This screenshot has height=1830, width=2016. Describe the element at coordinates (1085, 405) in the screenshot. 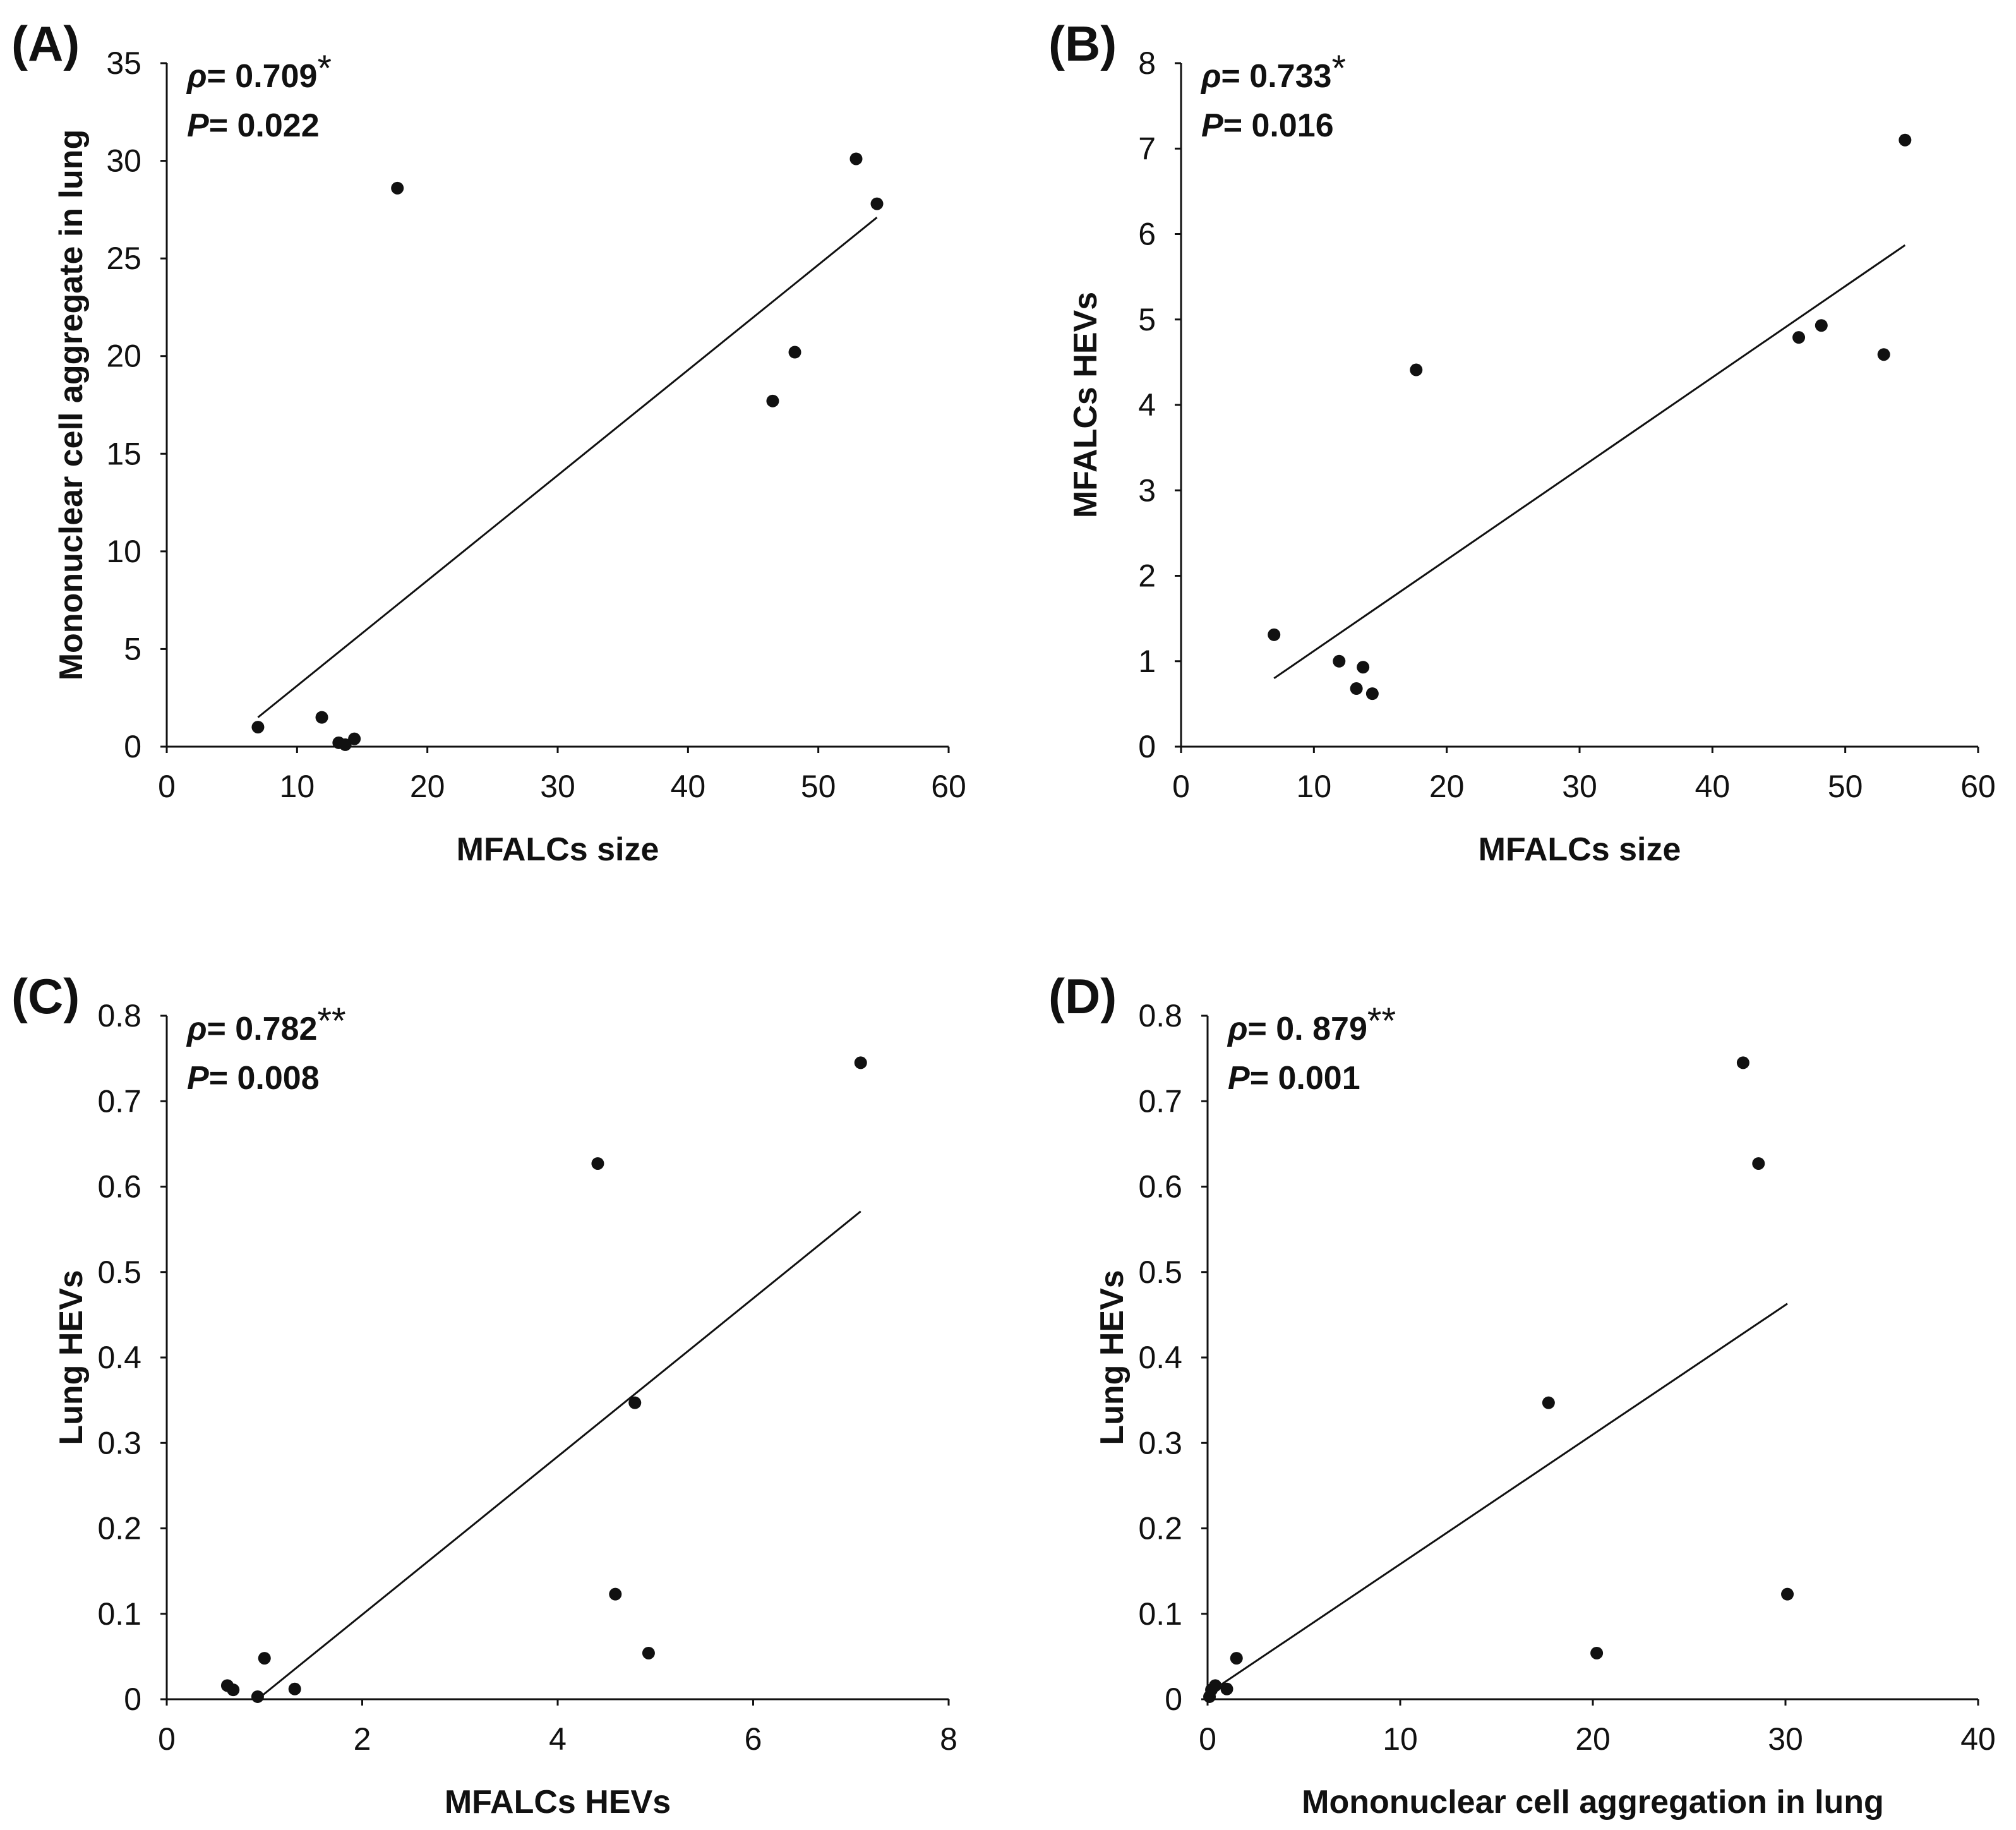

I see `y-axis-label: MFALCs HEVs` at that location.